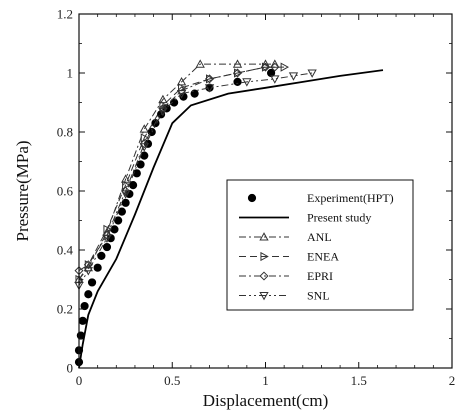  Describe the element at coordinates (70, 73) in the screenshot. I see `y-tick-label: 1` at that location.